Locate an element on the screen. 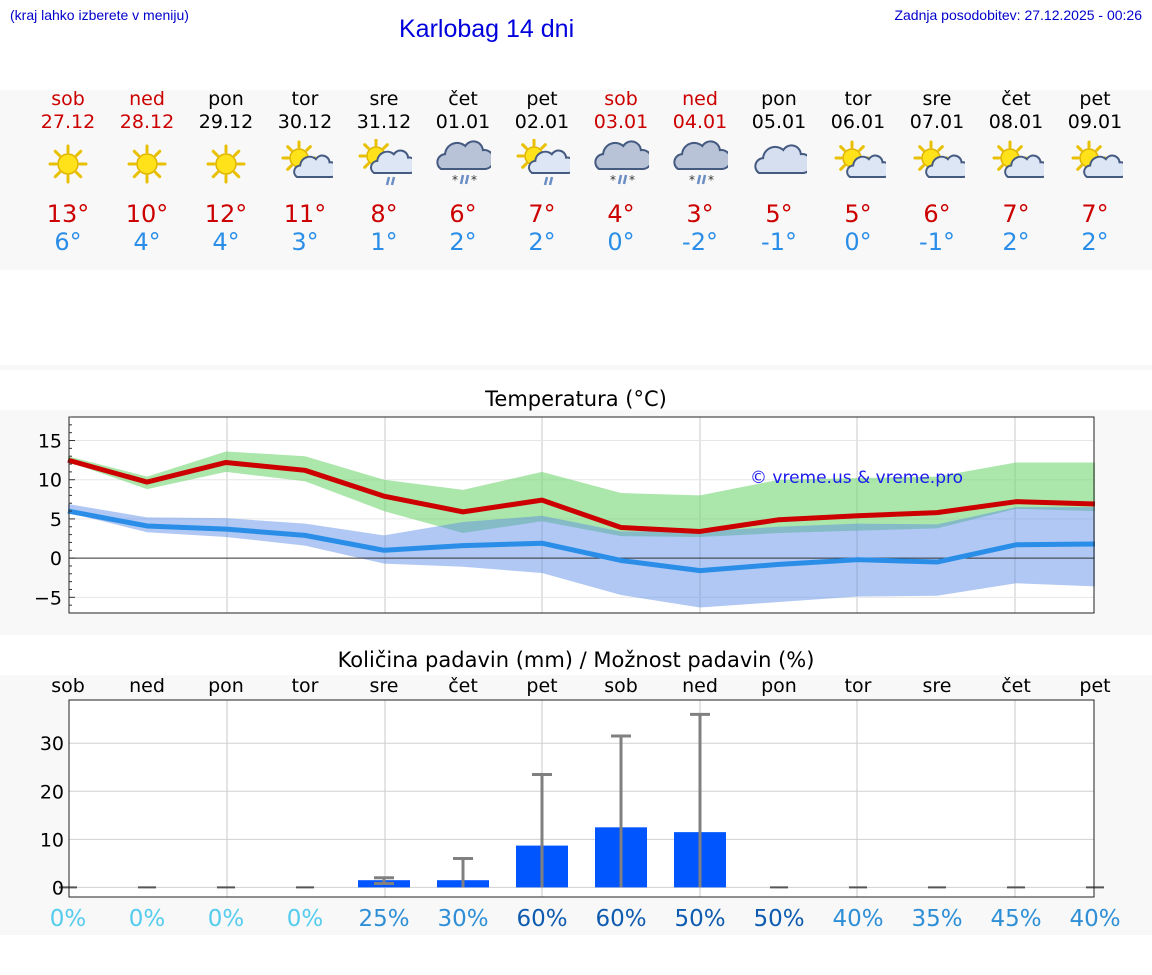 The height and width of the screenshot is (975, 1152). x-category-label: pet is located at coordinates (1094, 686).